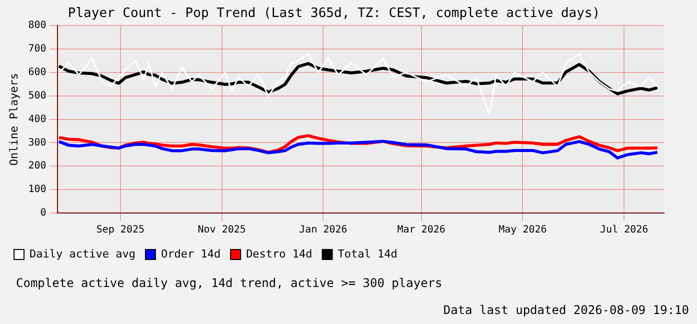  What do you see at coordinates (222, 230) in the screenshot?
I see `x-tick-label: Nov 2025` at bounding box center [222, 230].